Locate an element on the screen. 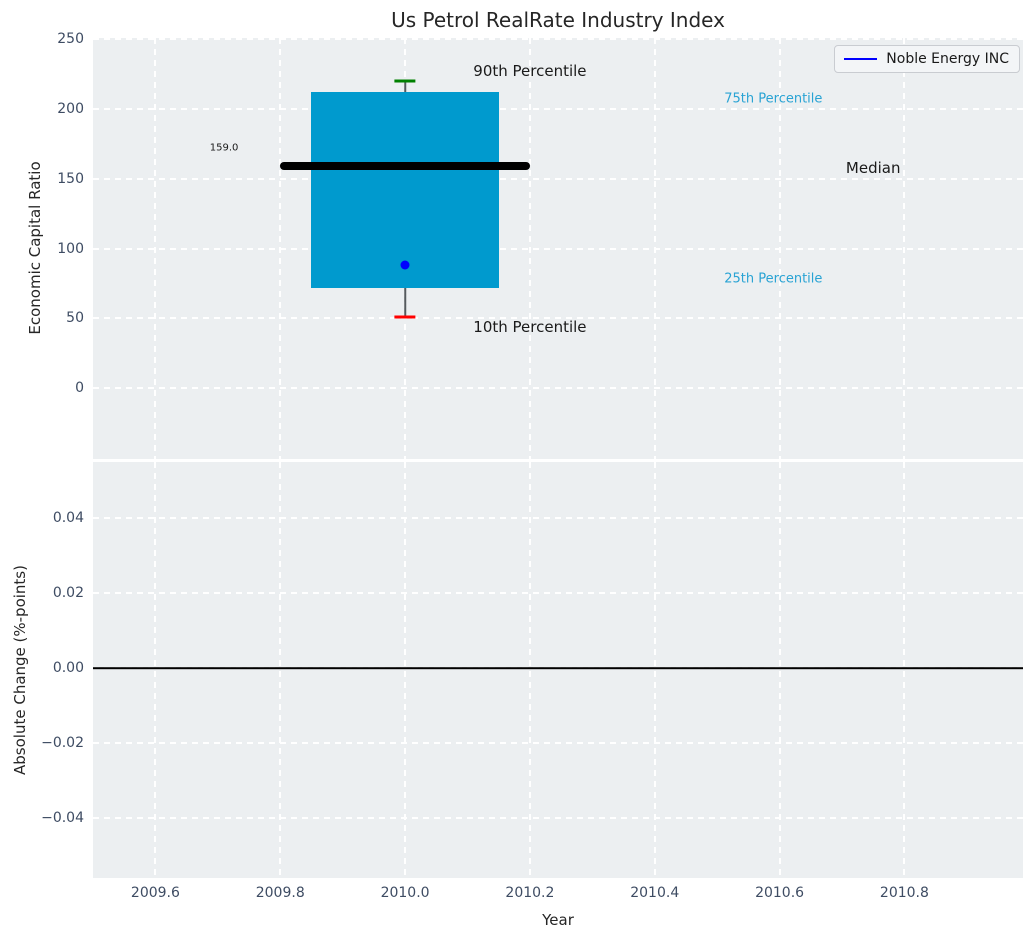  annotation-25th-percentile: 25th Percentile is located at coordinates (773, 279).